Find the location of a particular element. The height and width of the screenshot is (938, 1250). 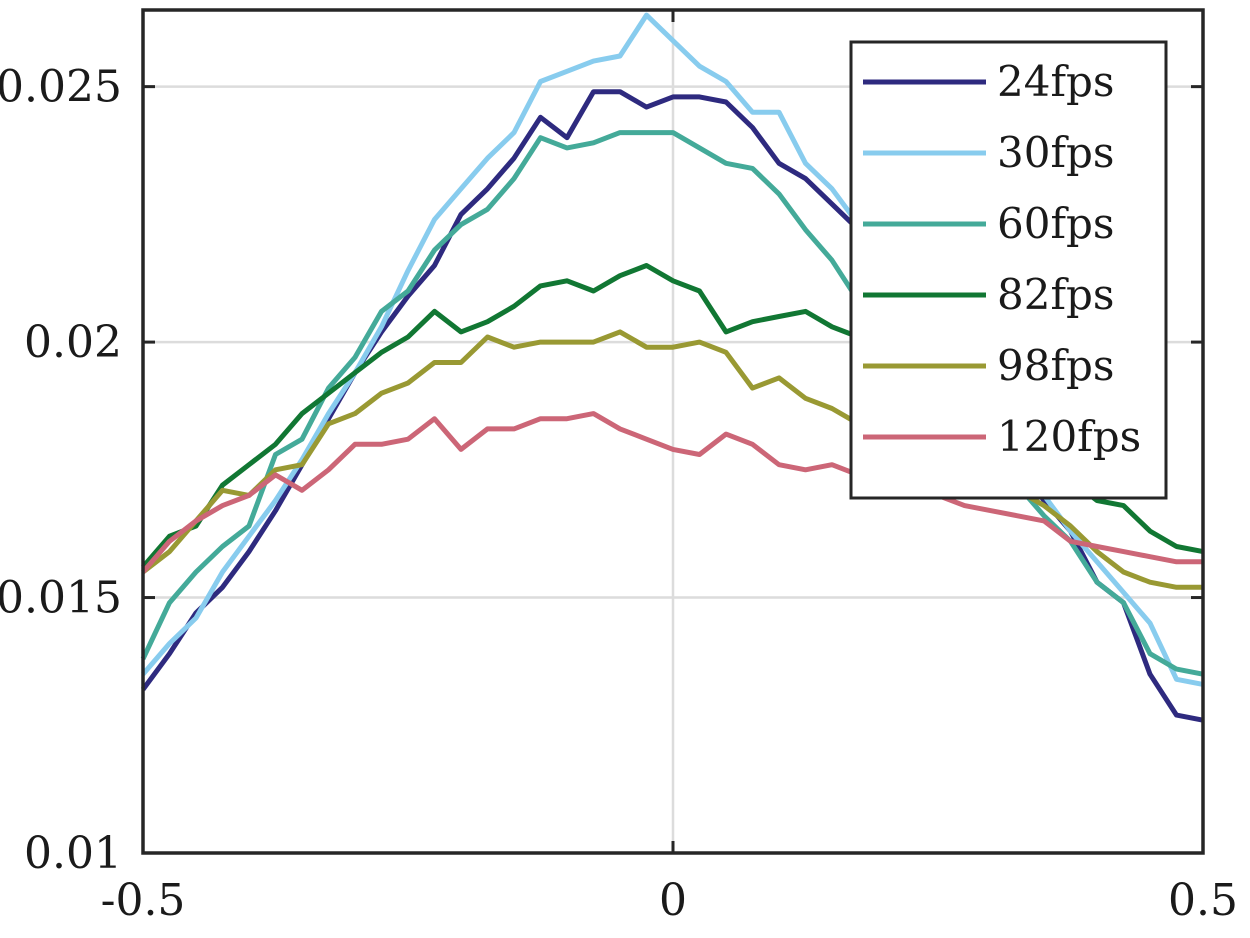

y-tick-label: 0.02 is located at coordinates (73, 342).